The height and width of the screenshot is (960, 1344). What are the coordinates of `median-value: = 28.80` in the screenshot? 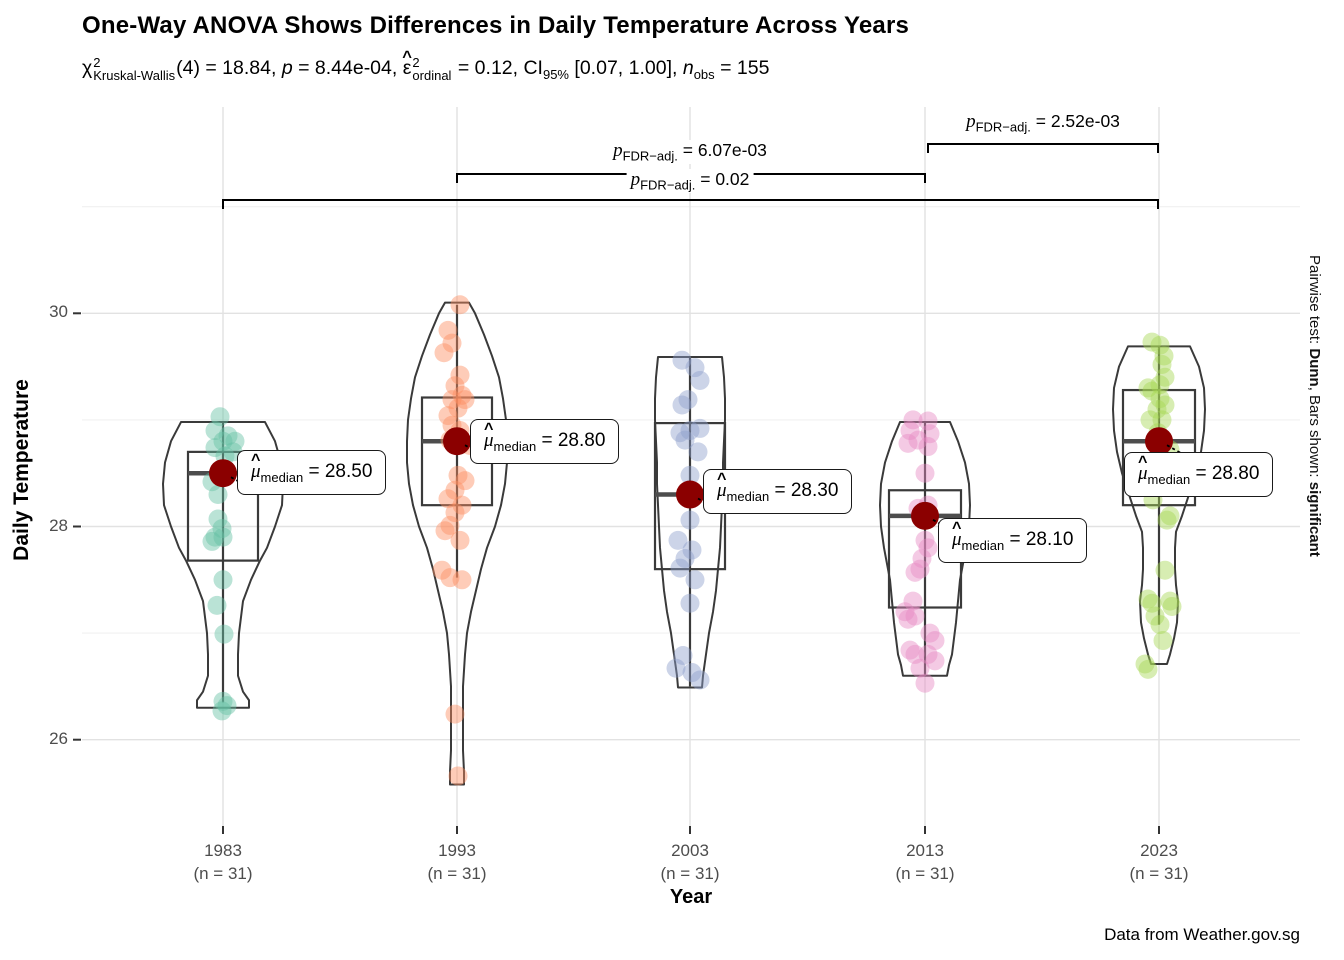 It's located at (571, 440).